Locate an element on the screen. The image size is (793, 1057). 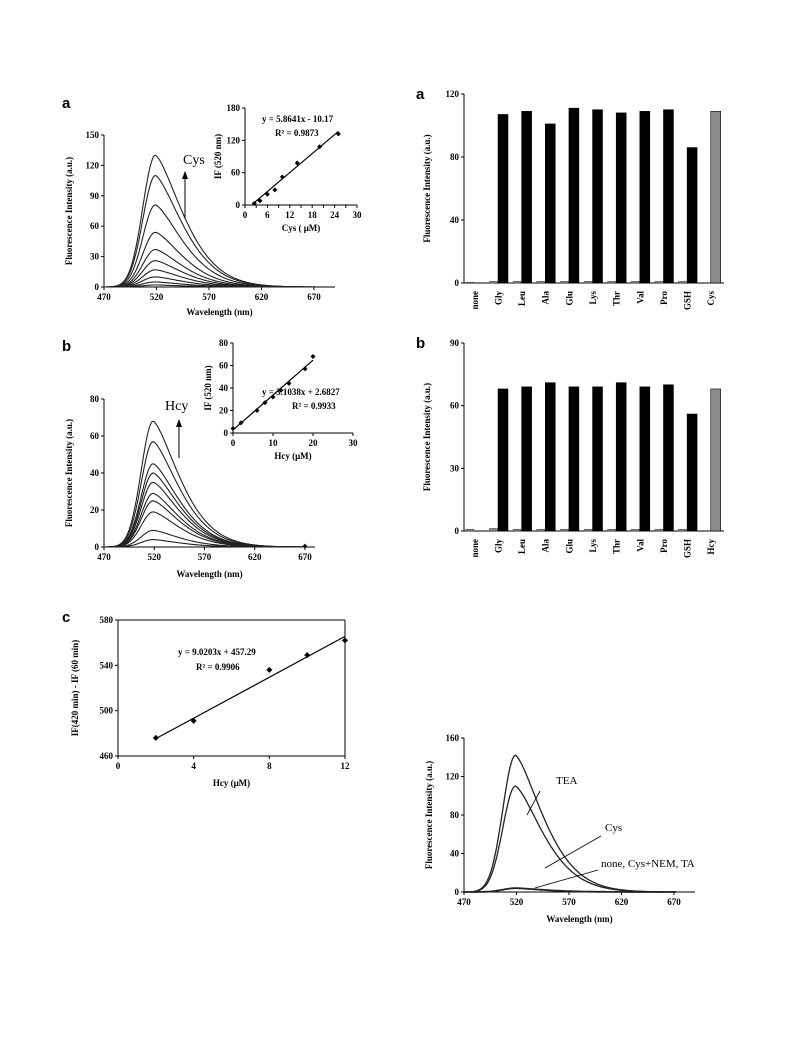
y-tick-label: 160 is located at coordinates (453, 738).